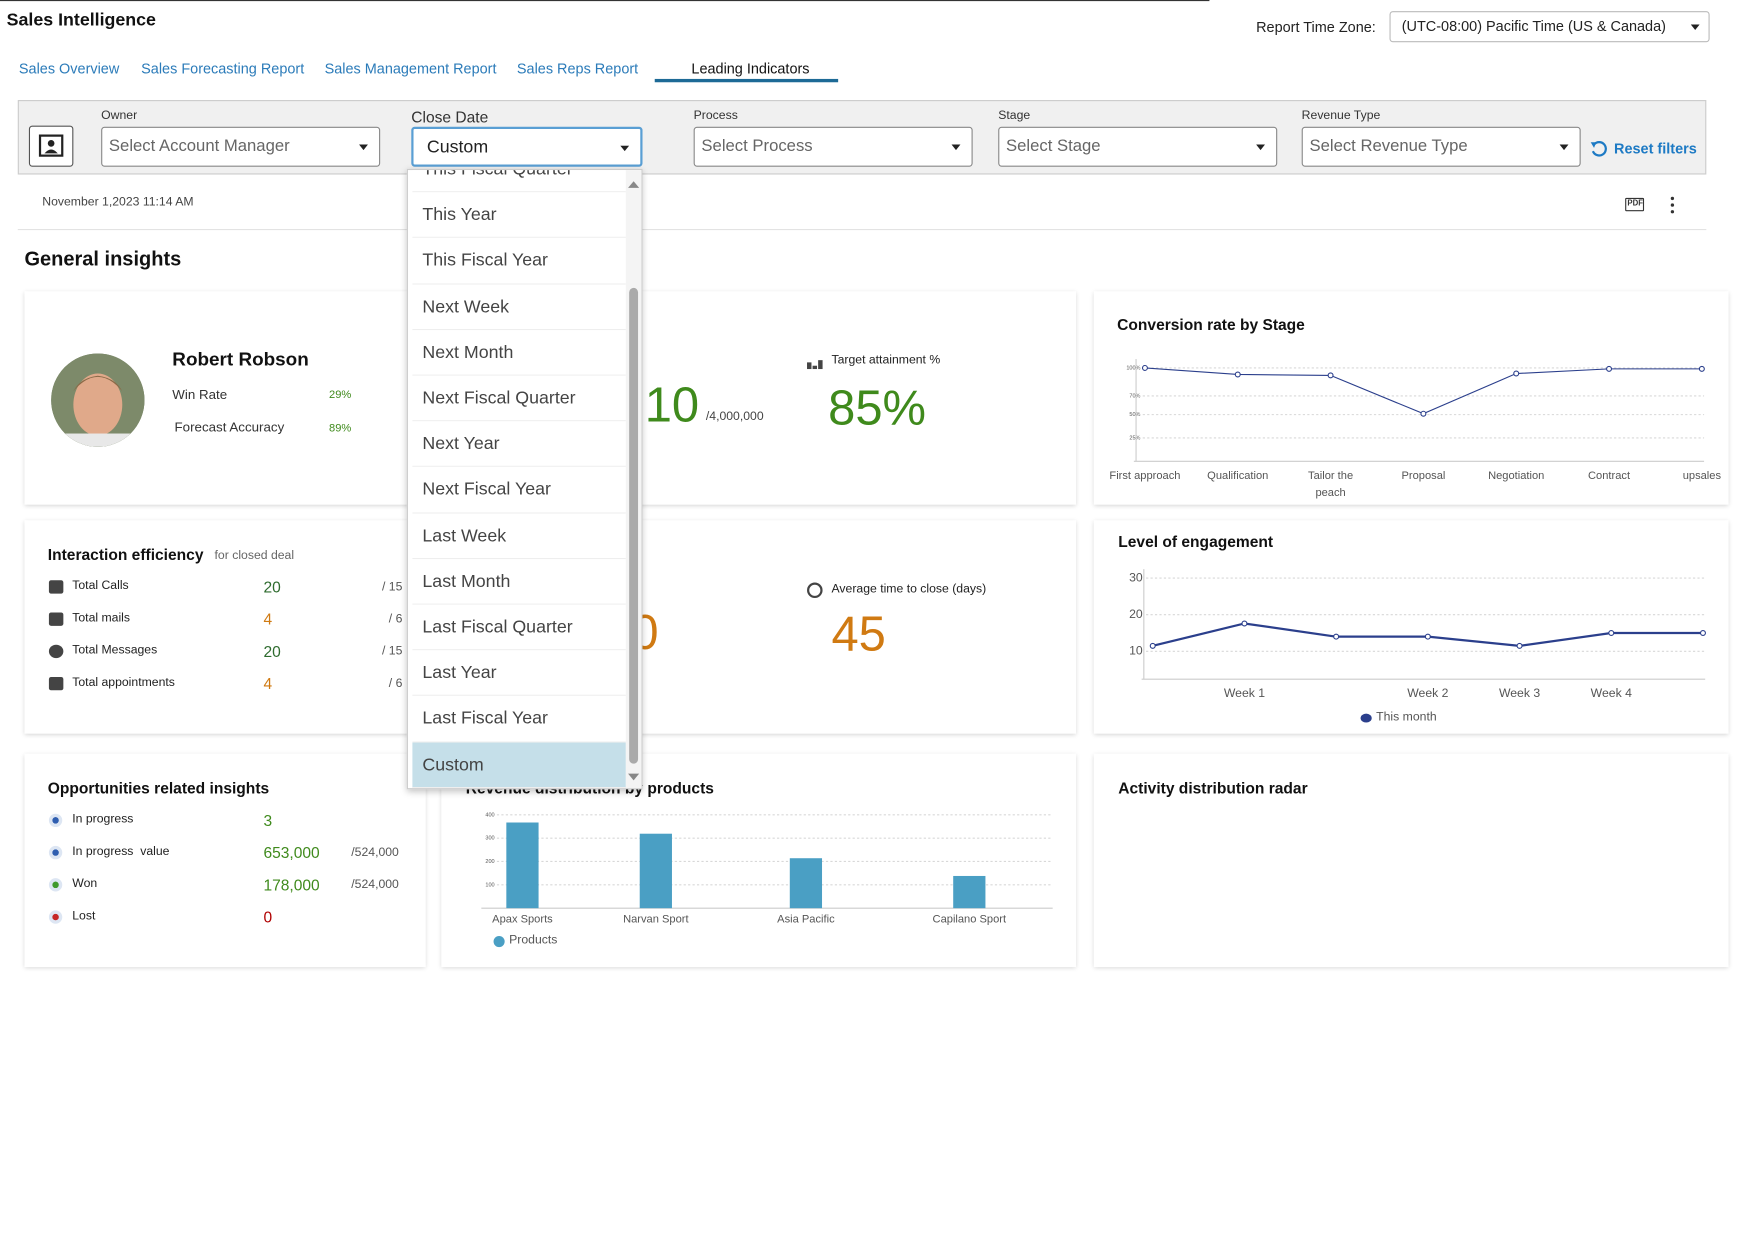  Describe the element at coordinates (519, 673) in the screenshot. I see `dropdown-option: Last Year` at that location.